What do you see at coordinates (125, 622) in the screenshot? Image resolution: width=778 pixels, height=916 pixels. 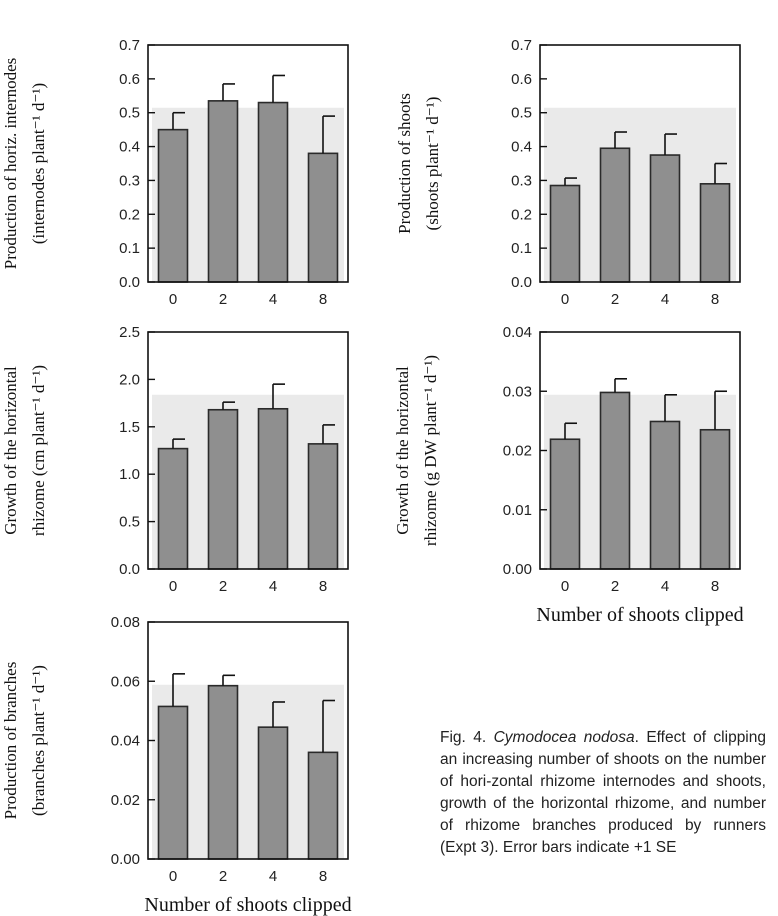 I see `y-tick-label: 0.08` at bounding box center [125, 622].